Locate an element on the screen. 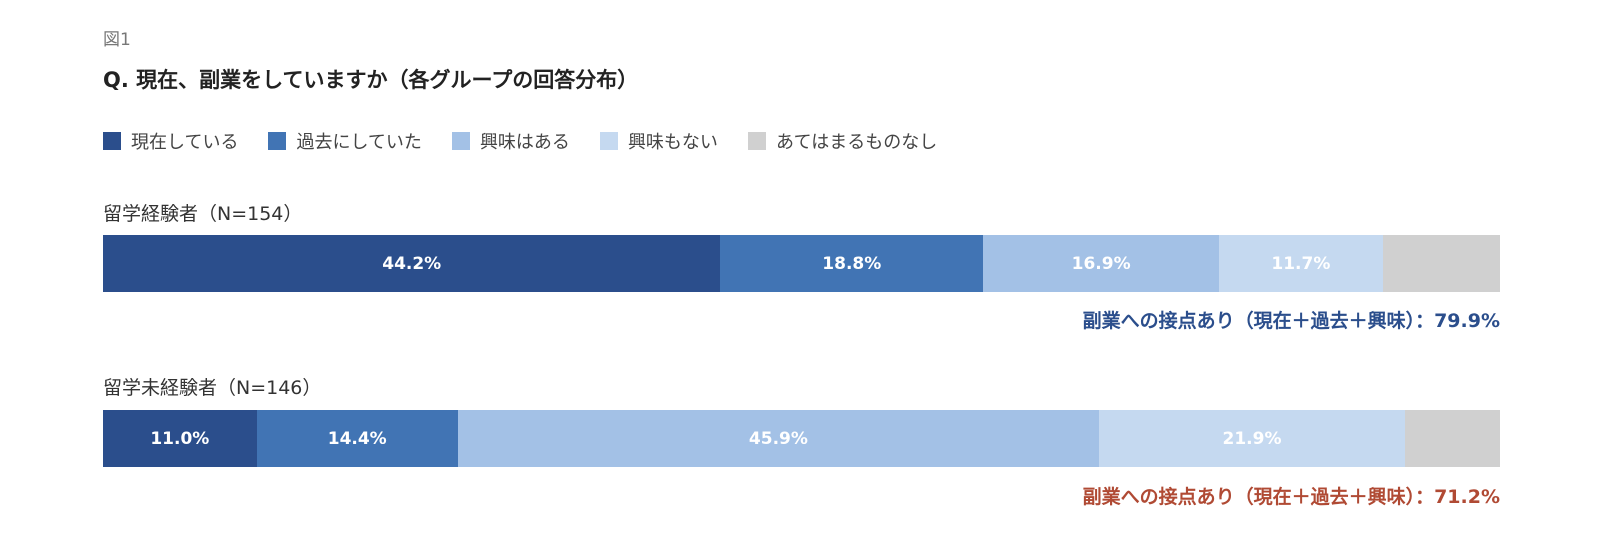  data-label: 44.2% is located at coordinates (412, 263).